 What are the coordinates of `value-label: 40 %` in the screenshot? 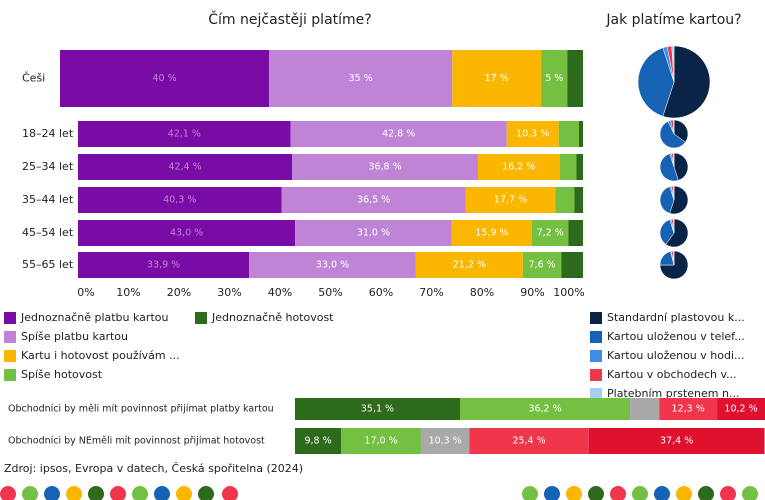 It's located at (165, 78).